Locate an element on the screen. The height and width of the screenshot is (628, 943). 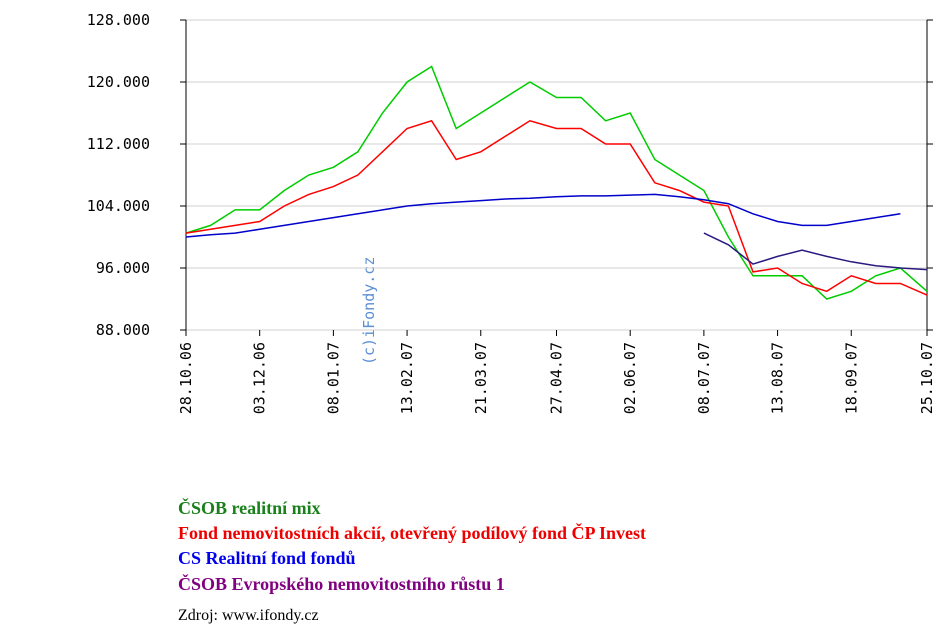
x-tick-label: 08.07.07 is located at coordinates (704, 378).